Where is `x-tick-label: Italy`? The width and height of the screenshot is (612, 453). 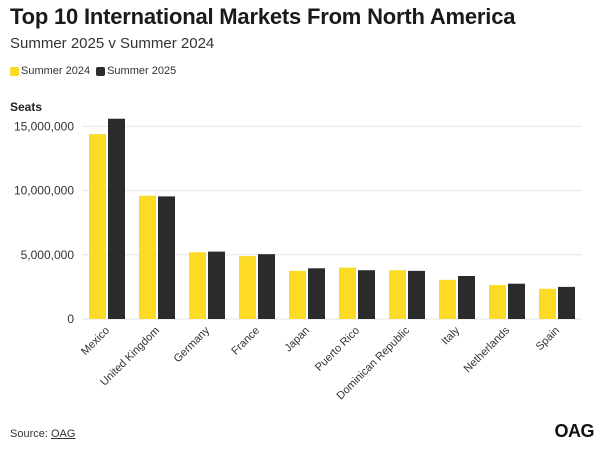
x-tick-label: Italy is located at coordinates (450, 335).